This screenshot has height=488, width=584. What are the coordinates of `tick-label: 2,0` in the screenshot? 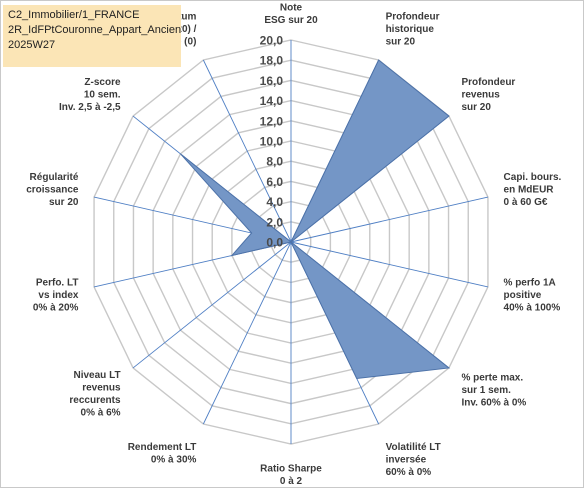 It's located at (274, 222).